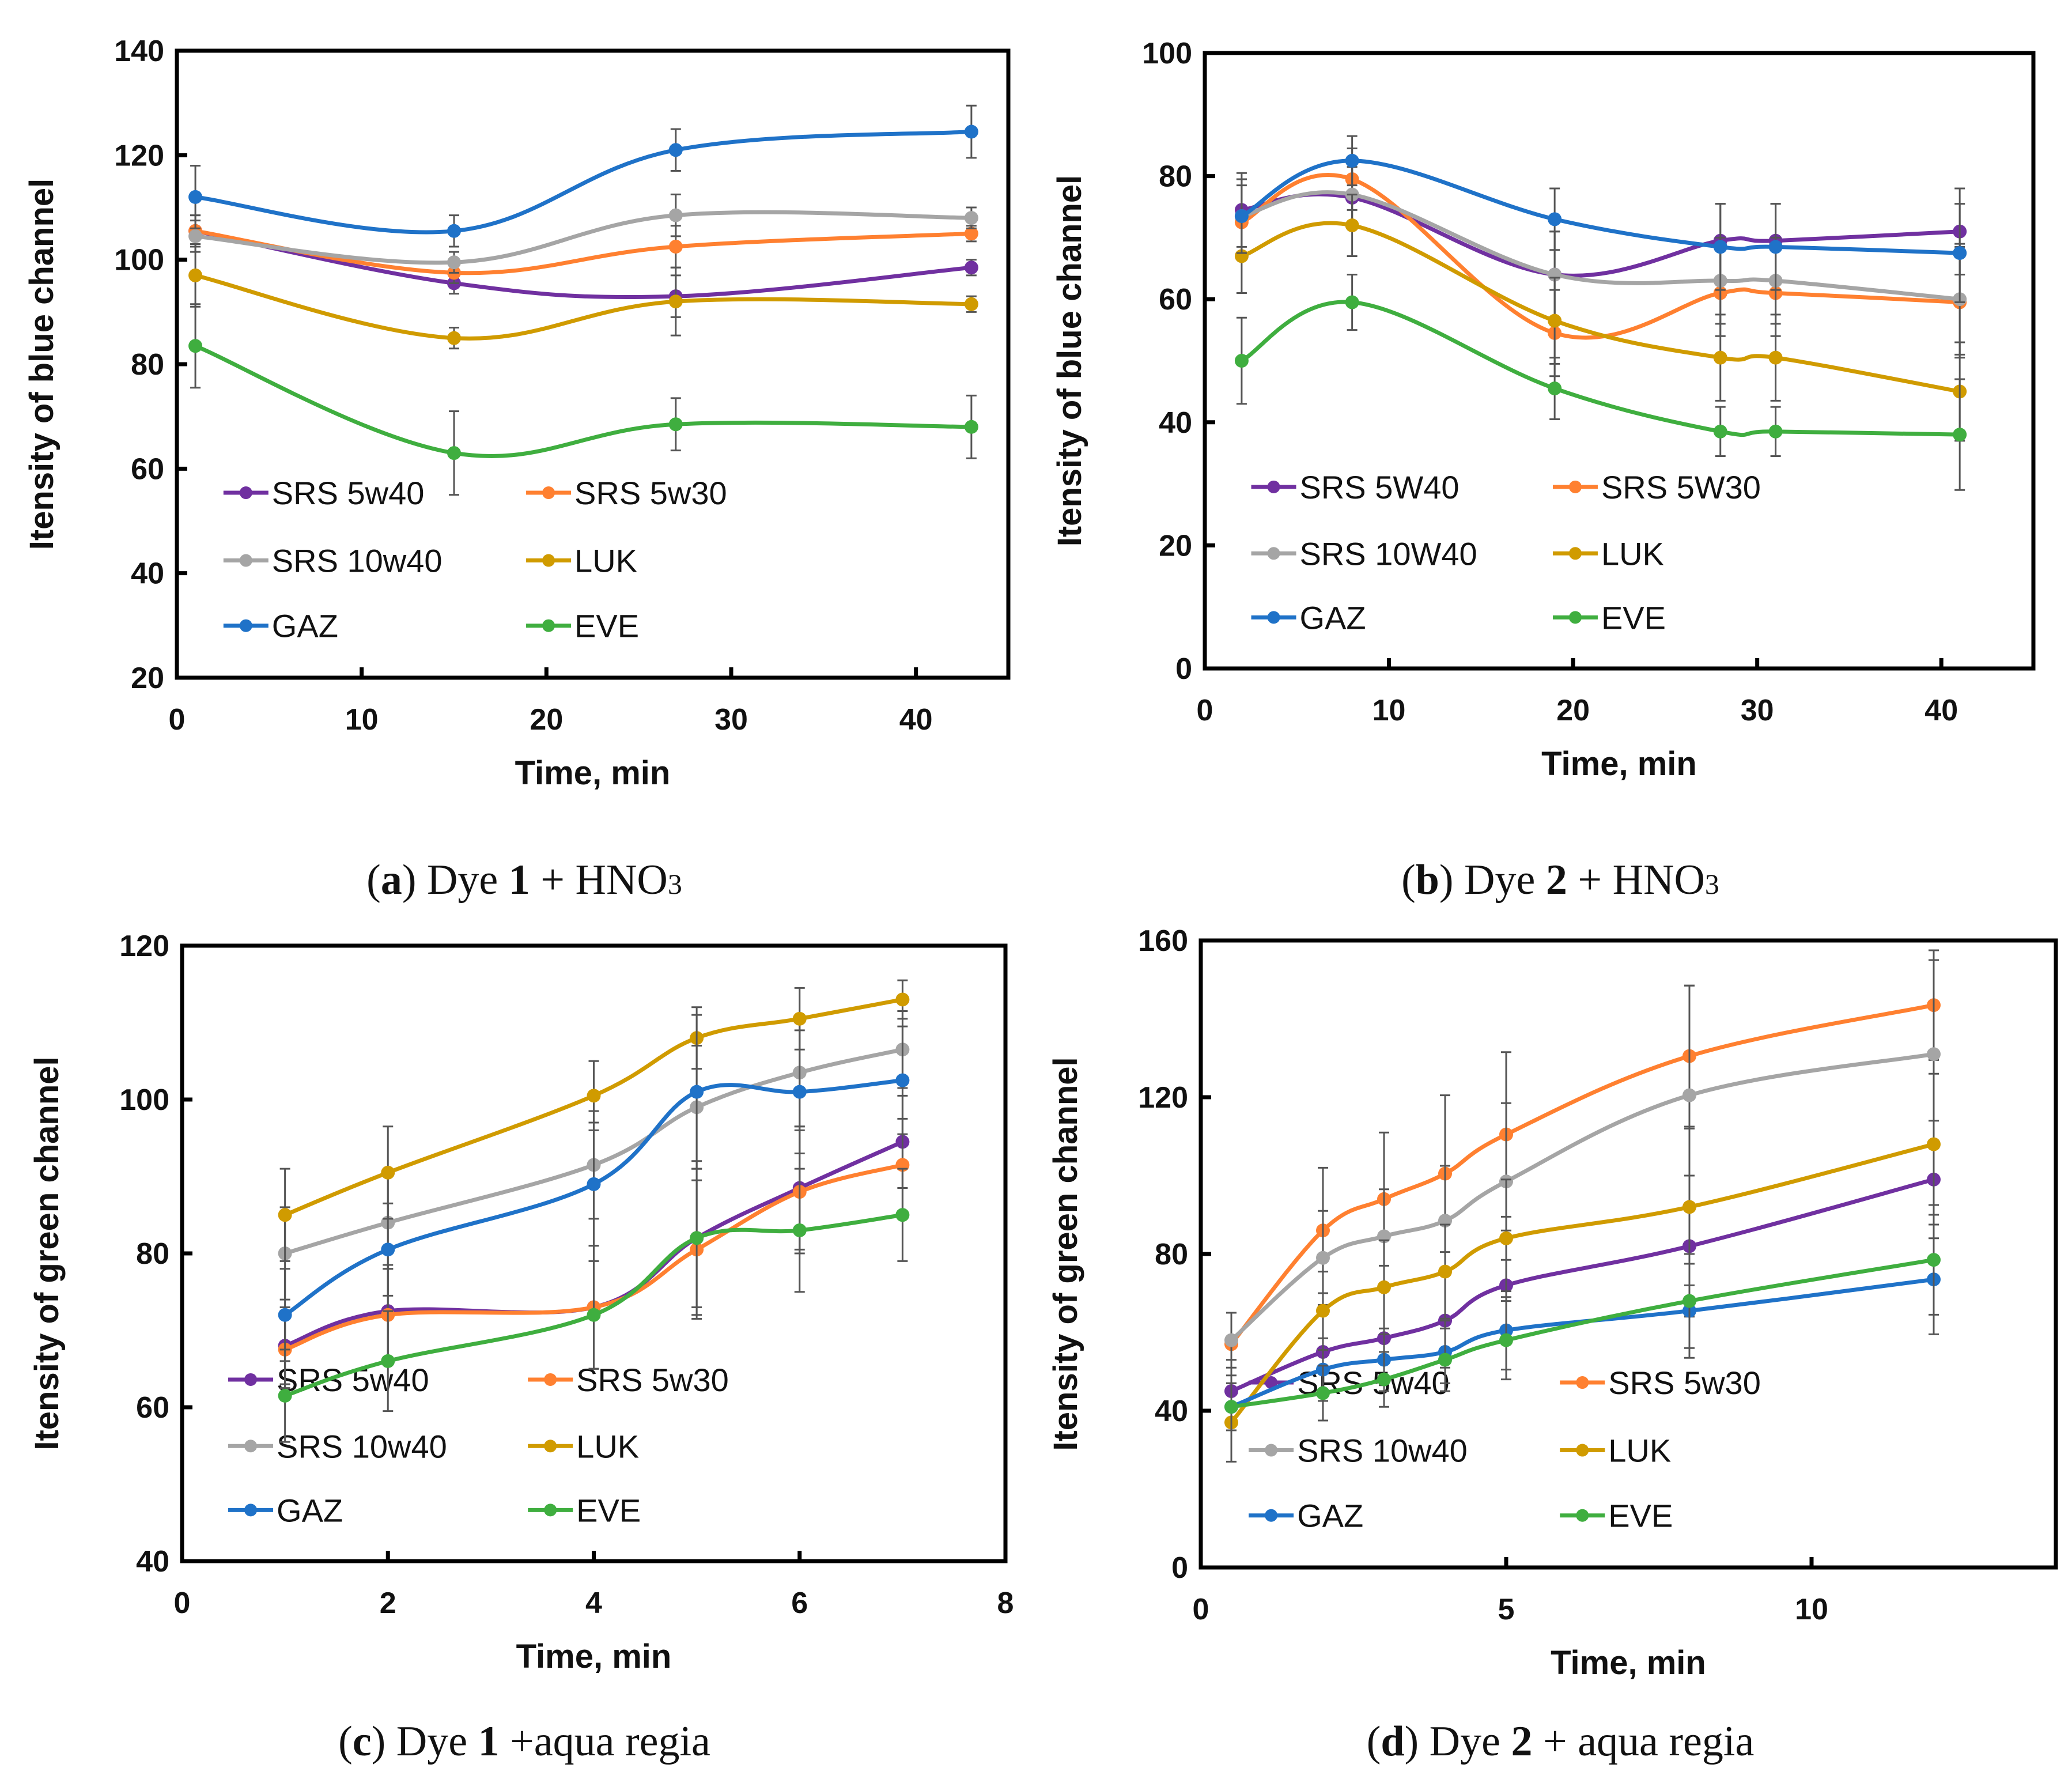  I want to click on caption-a: (a) Dye 1 + HNO3, so click(524, 880).